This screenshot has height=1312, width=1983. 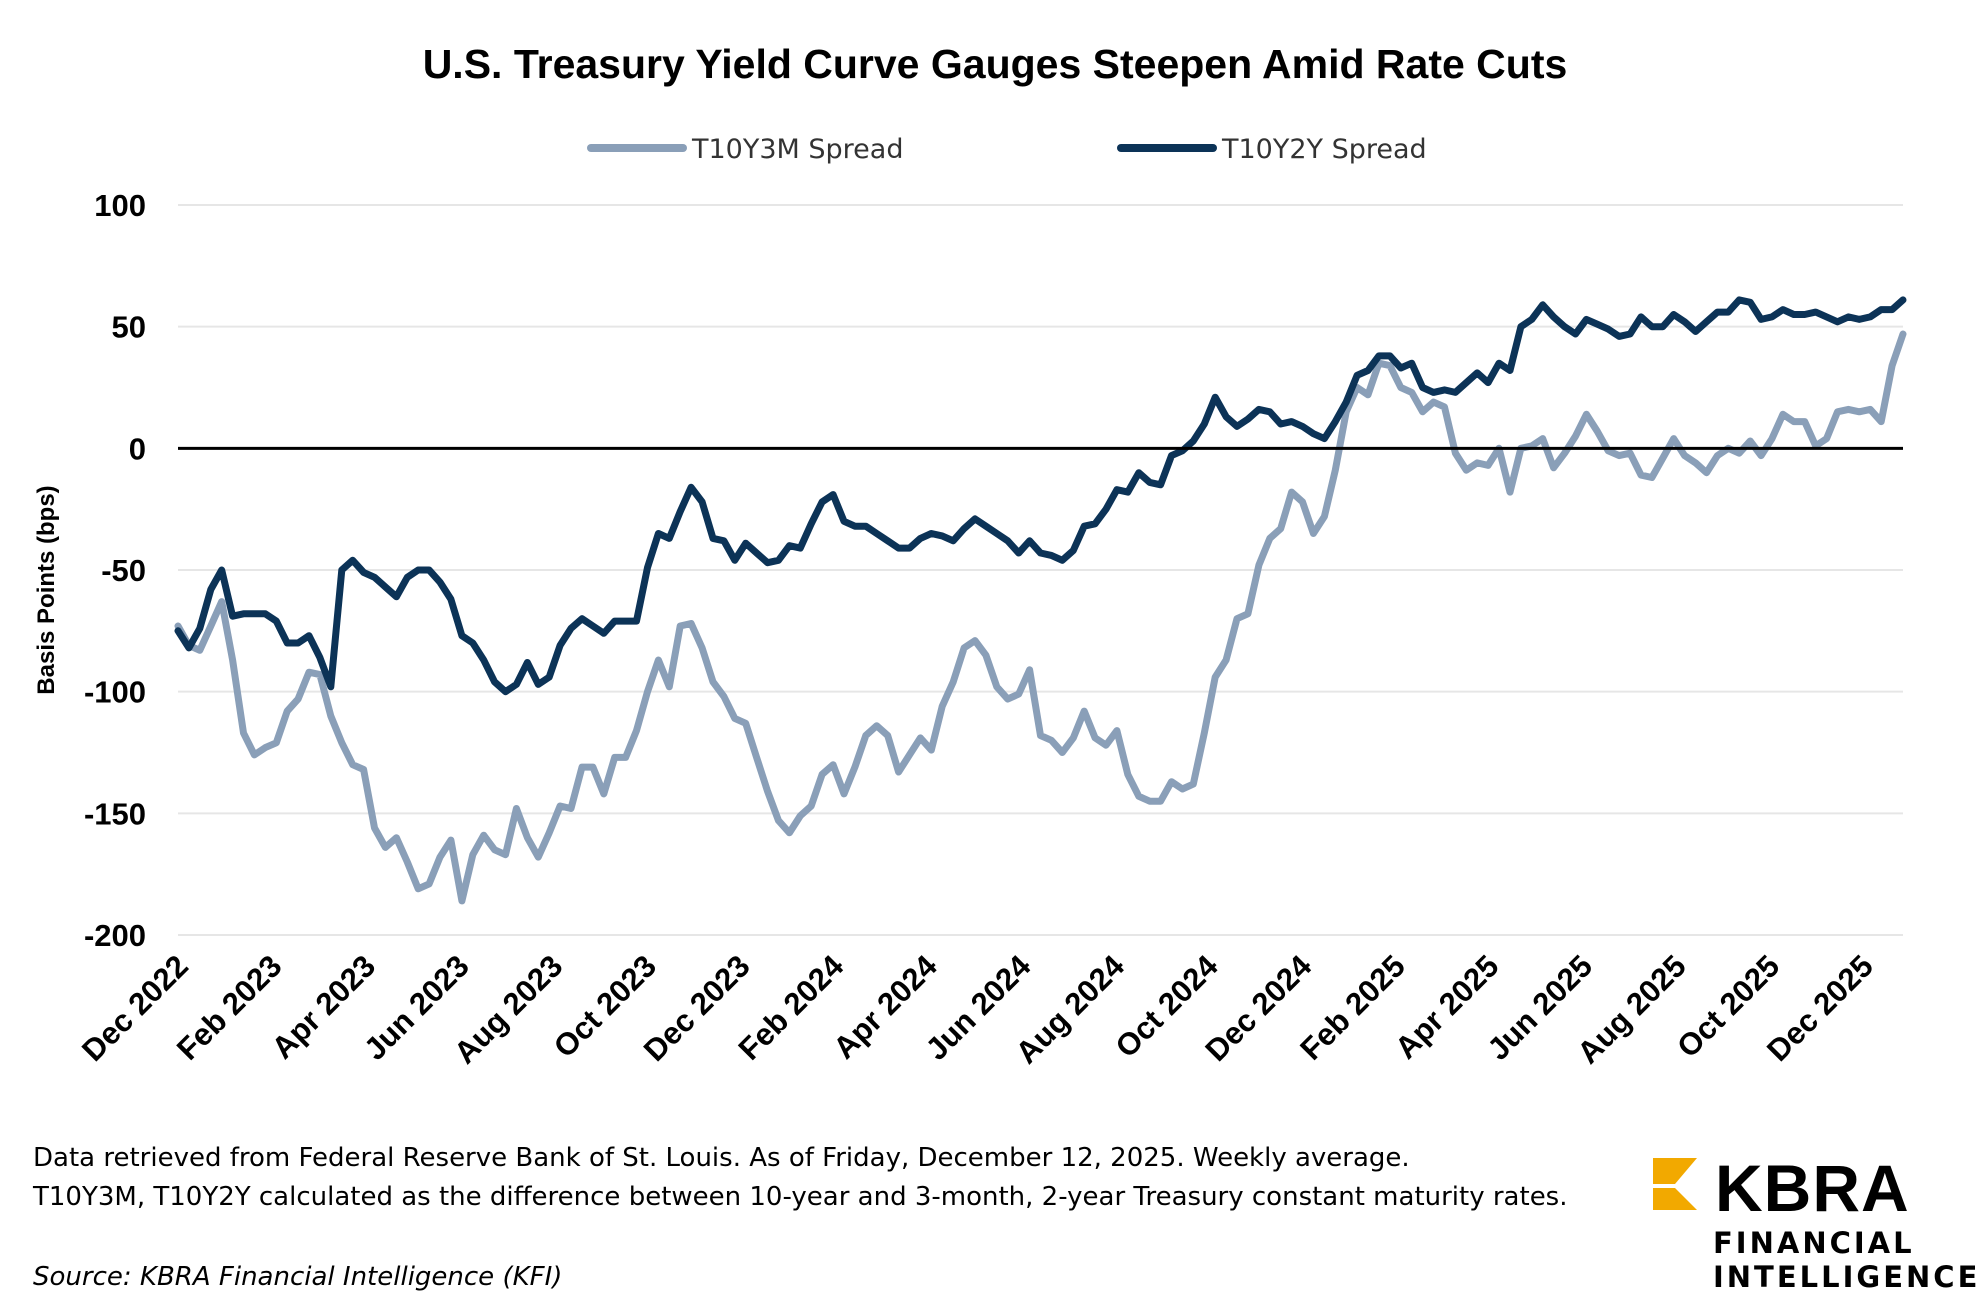 I want to click on y-tick-label: 0, so click(x=137, y=448).